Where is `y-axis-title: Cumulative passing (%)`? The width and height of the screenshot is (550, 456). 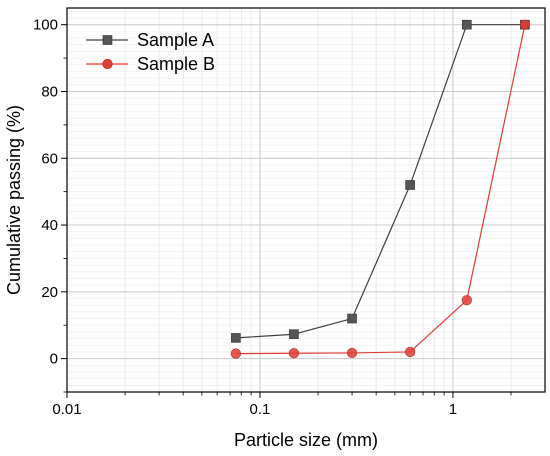 y-axis-title: Cumulative passing (%) is located at coordinates (14, 200).